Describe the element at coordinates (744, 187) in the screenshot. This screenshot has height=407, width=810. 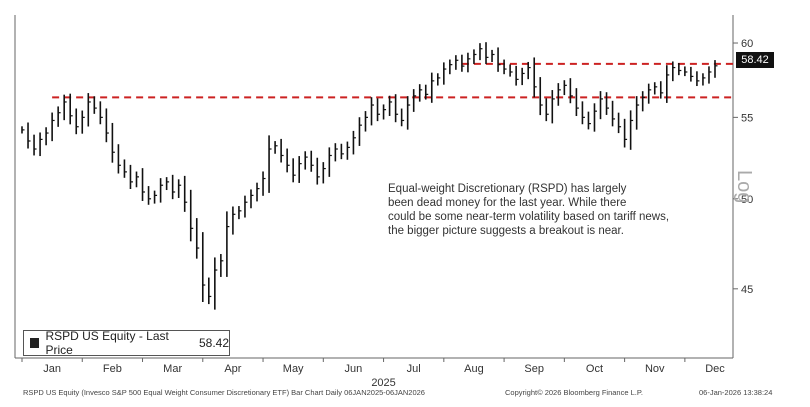
I see `y-axis-label: Log` at that location.